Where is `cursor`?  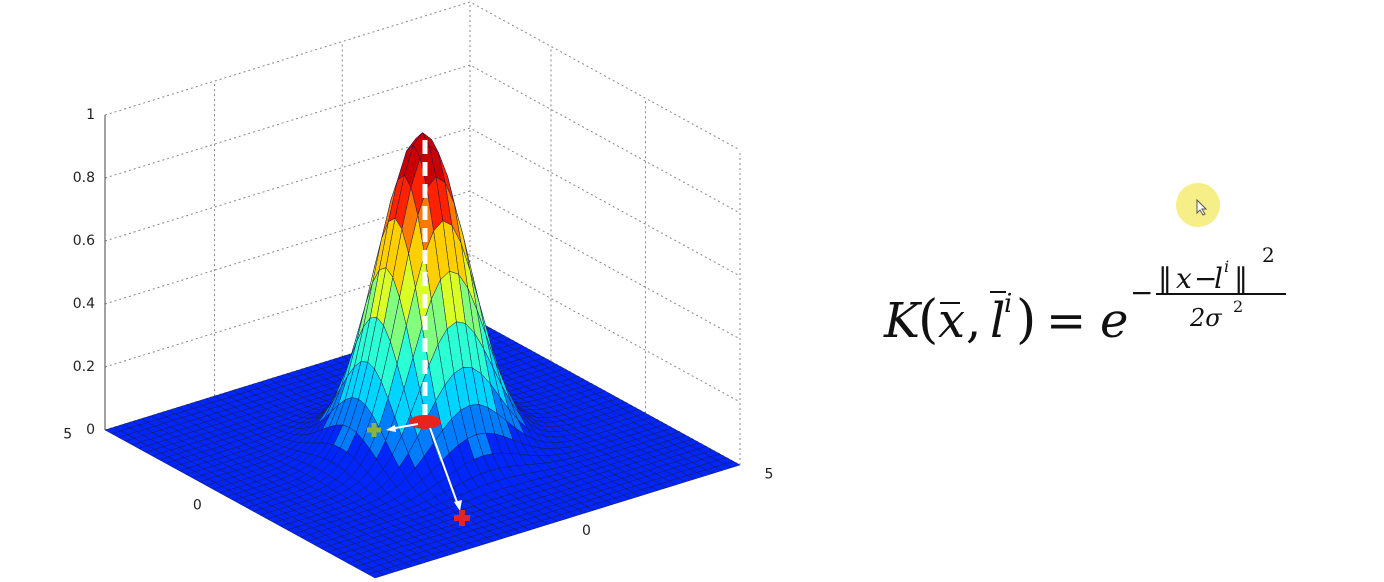
cursor is located at coordinates (1202, 207).